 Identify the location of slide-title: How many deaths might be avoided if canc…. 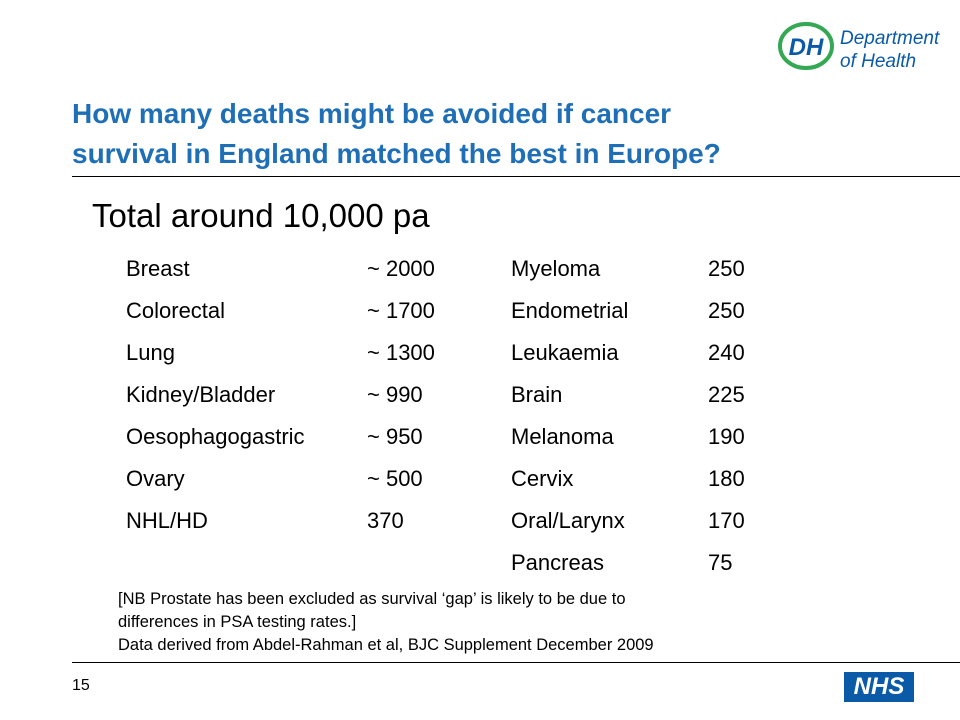
(482, 134).